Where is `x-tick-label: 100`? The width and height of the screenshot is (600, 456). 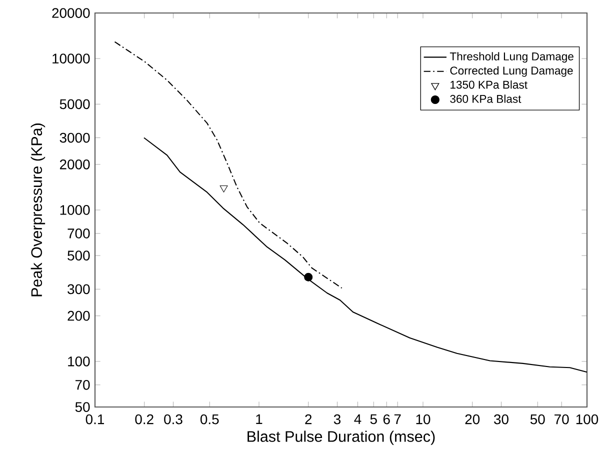
x-tick-label: 100 is located at coordinates (587, 419).